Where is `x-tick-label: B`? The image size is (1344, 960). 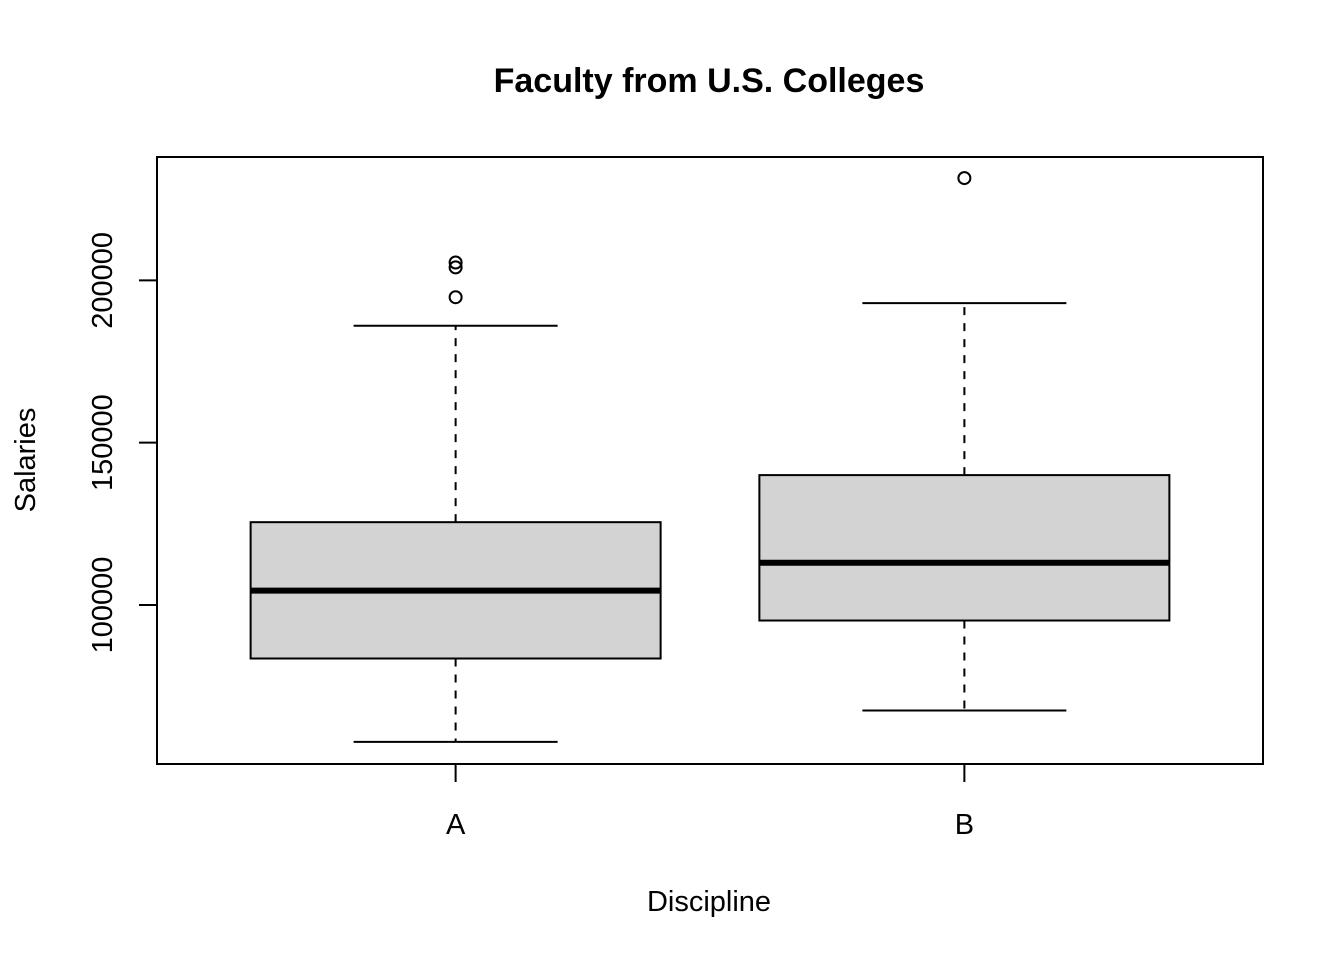
x-tick-label: B is located at coordinates (964, 825).